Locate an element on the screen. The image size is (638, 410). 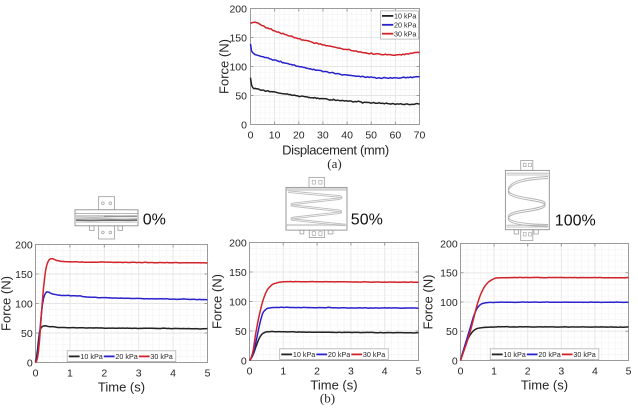
svg-text: (b) is located at coordinates (327, 397).